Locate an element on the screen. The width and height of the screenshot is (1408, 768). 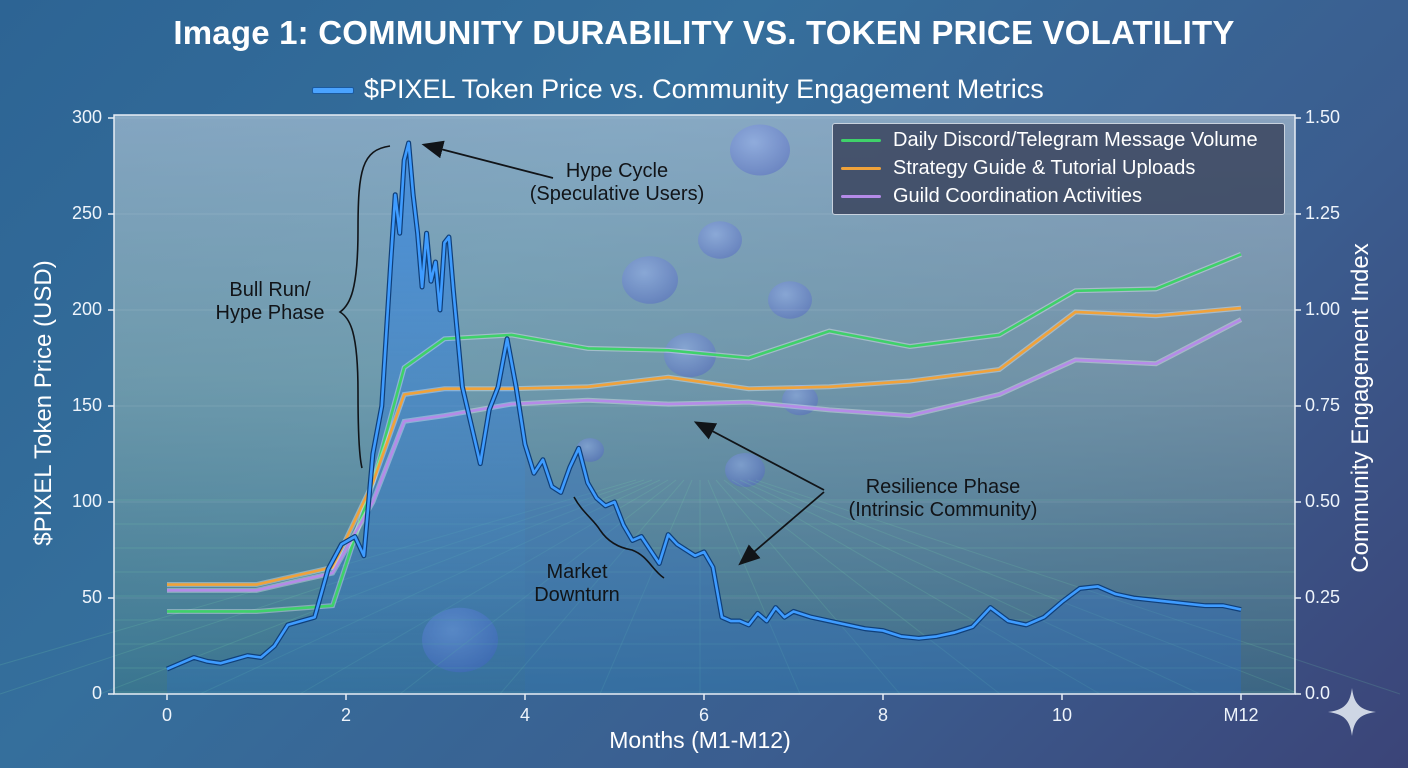
y-tick-label: 250 is located at coordinates (86, 213).